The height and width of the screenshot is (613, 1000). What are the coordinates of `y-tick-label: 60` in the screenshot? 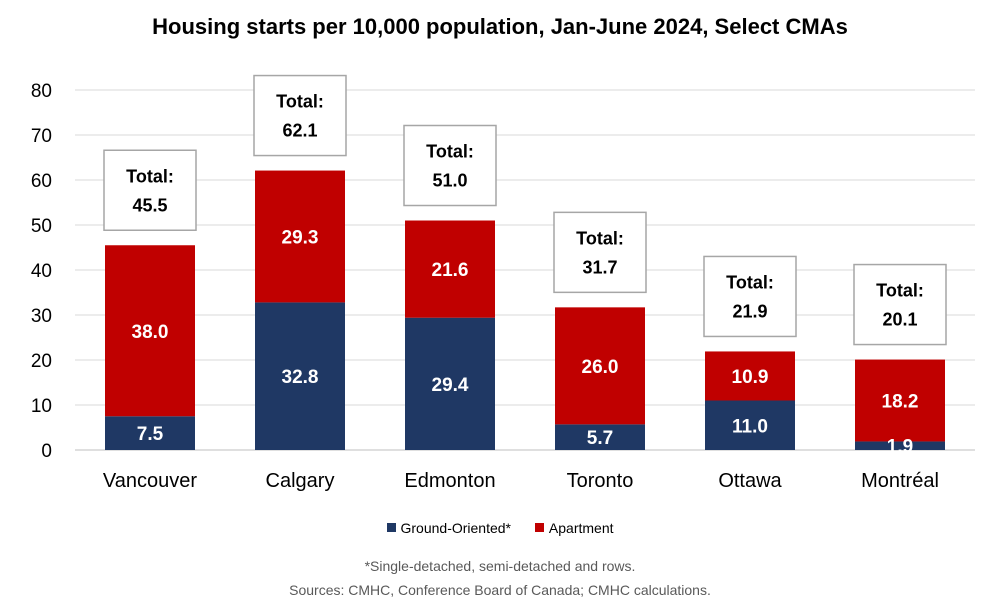 It's located at (41, 181).